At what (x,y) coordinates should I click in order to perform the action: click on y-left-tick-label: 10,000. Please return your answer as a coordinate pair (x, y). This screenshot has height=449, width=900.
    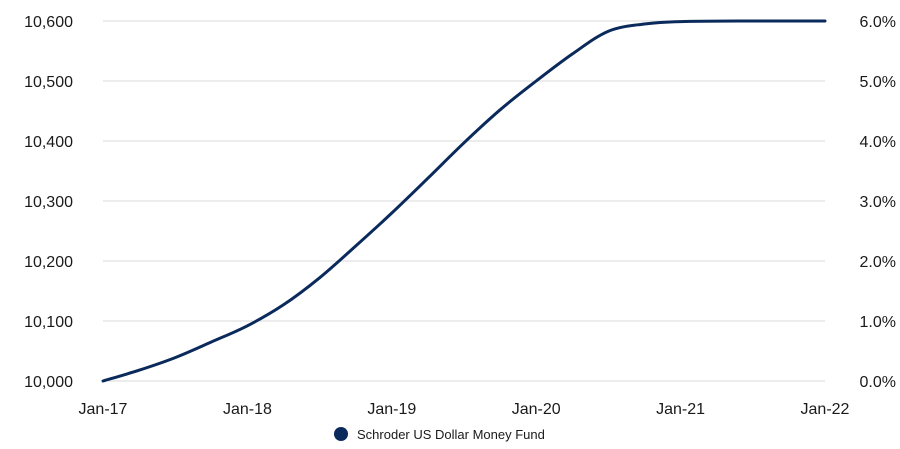
    Looking at the image, I should click on (48, 382).